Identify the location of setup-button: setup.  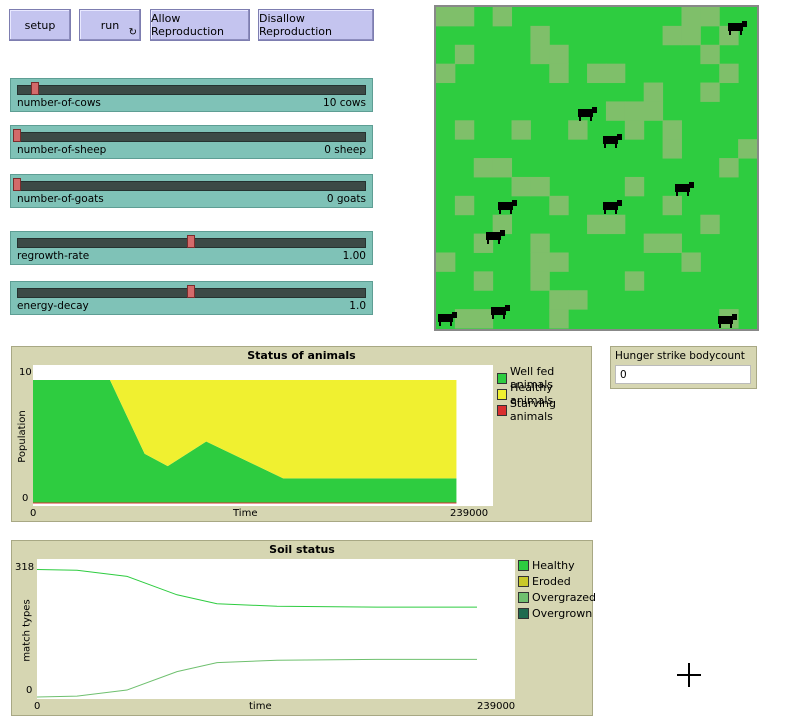
(40, 25).